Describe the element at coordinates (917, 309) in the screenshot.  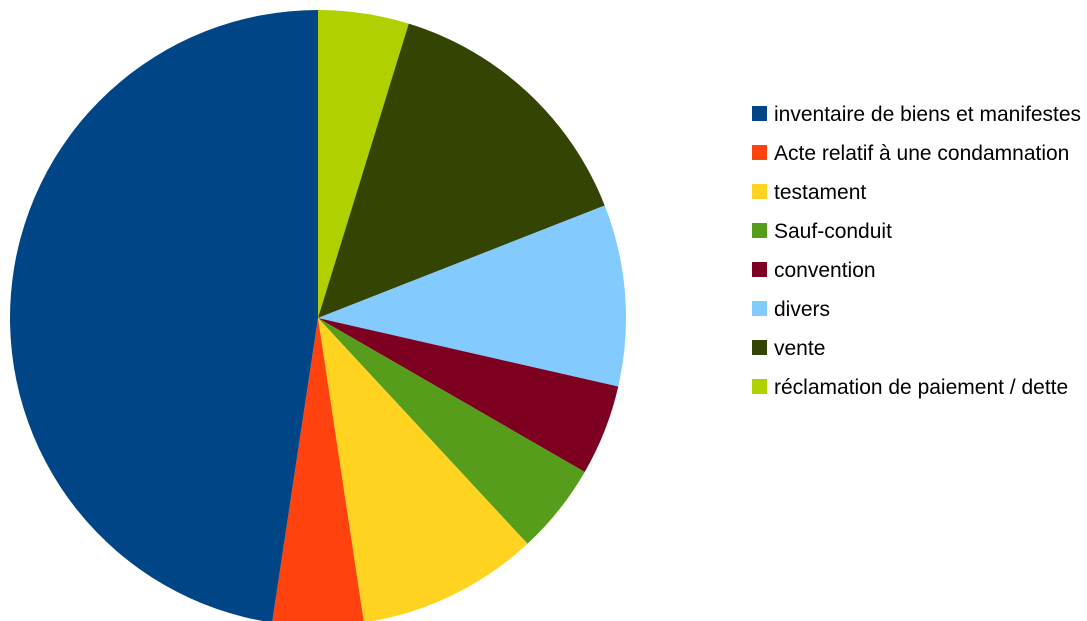
I see `legend-item-divers: divers` at that location.